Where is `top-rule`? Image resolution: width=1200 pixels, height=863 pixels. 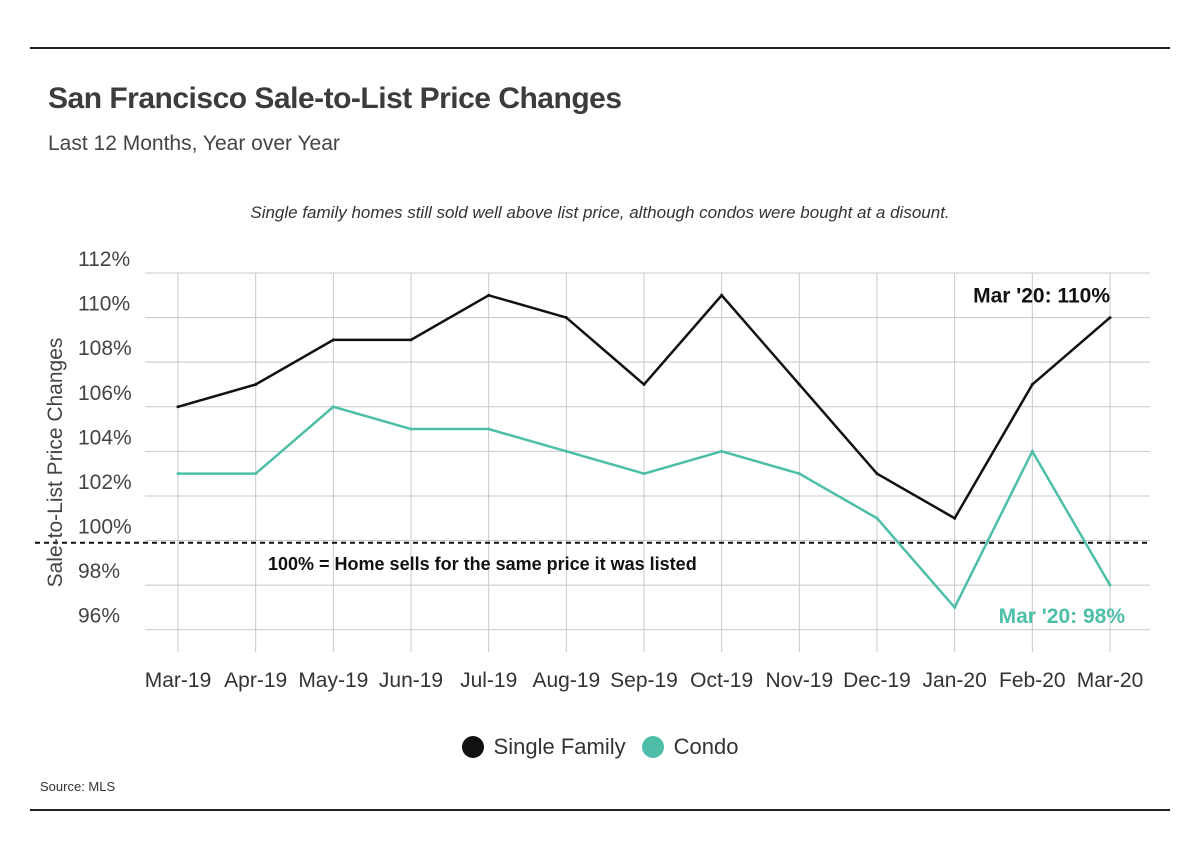 top-rule is located at coordinates (600, 48).